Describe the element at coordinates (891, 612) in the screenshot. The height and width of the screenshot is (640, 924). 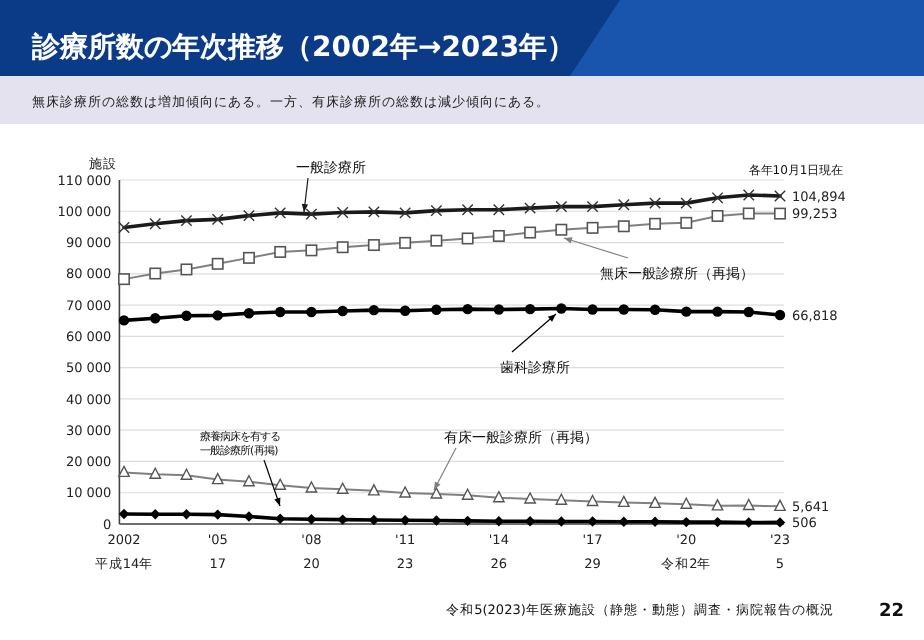
I see `text: 22` at that location.